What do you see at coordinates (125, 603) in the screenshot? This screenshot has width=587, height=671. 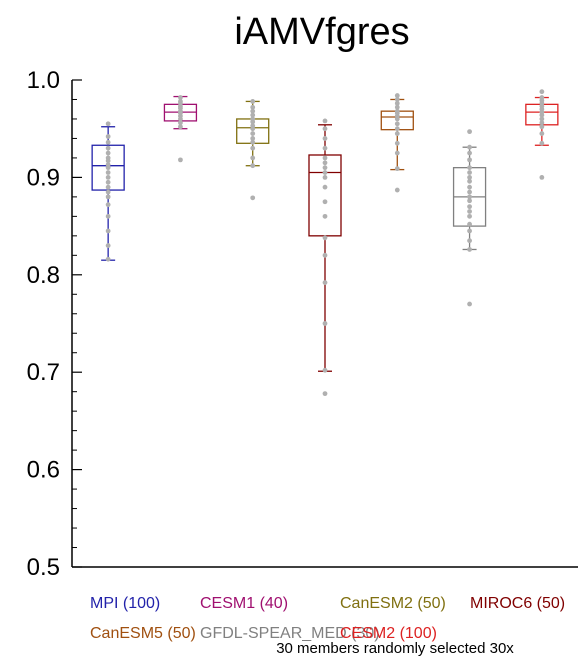 I see `legend-label: MPI (100)` at bounding box center [125, 603].